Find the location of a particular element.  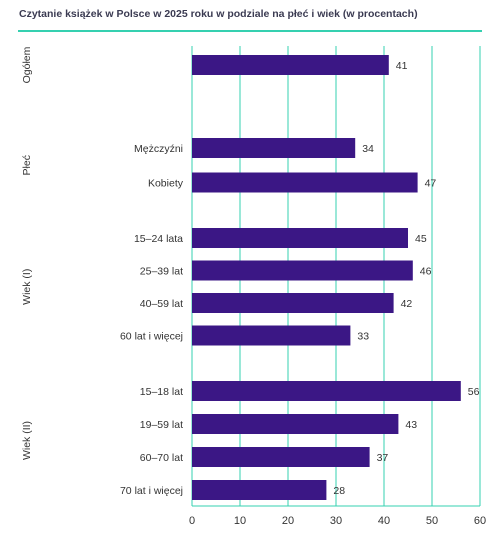

data-label: 45 is located at coordinates (421, 239).